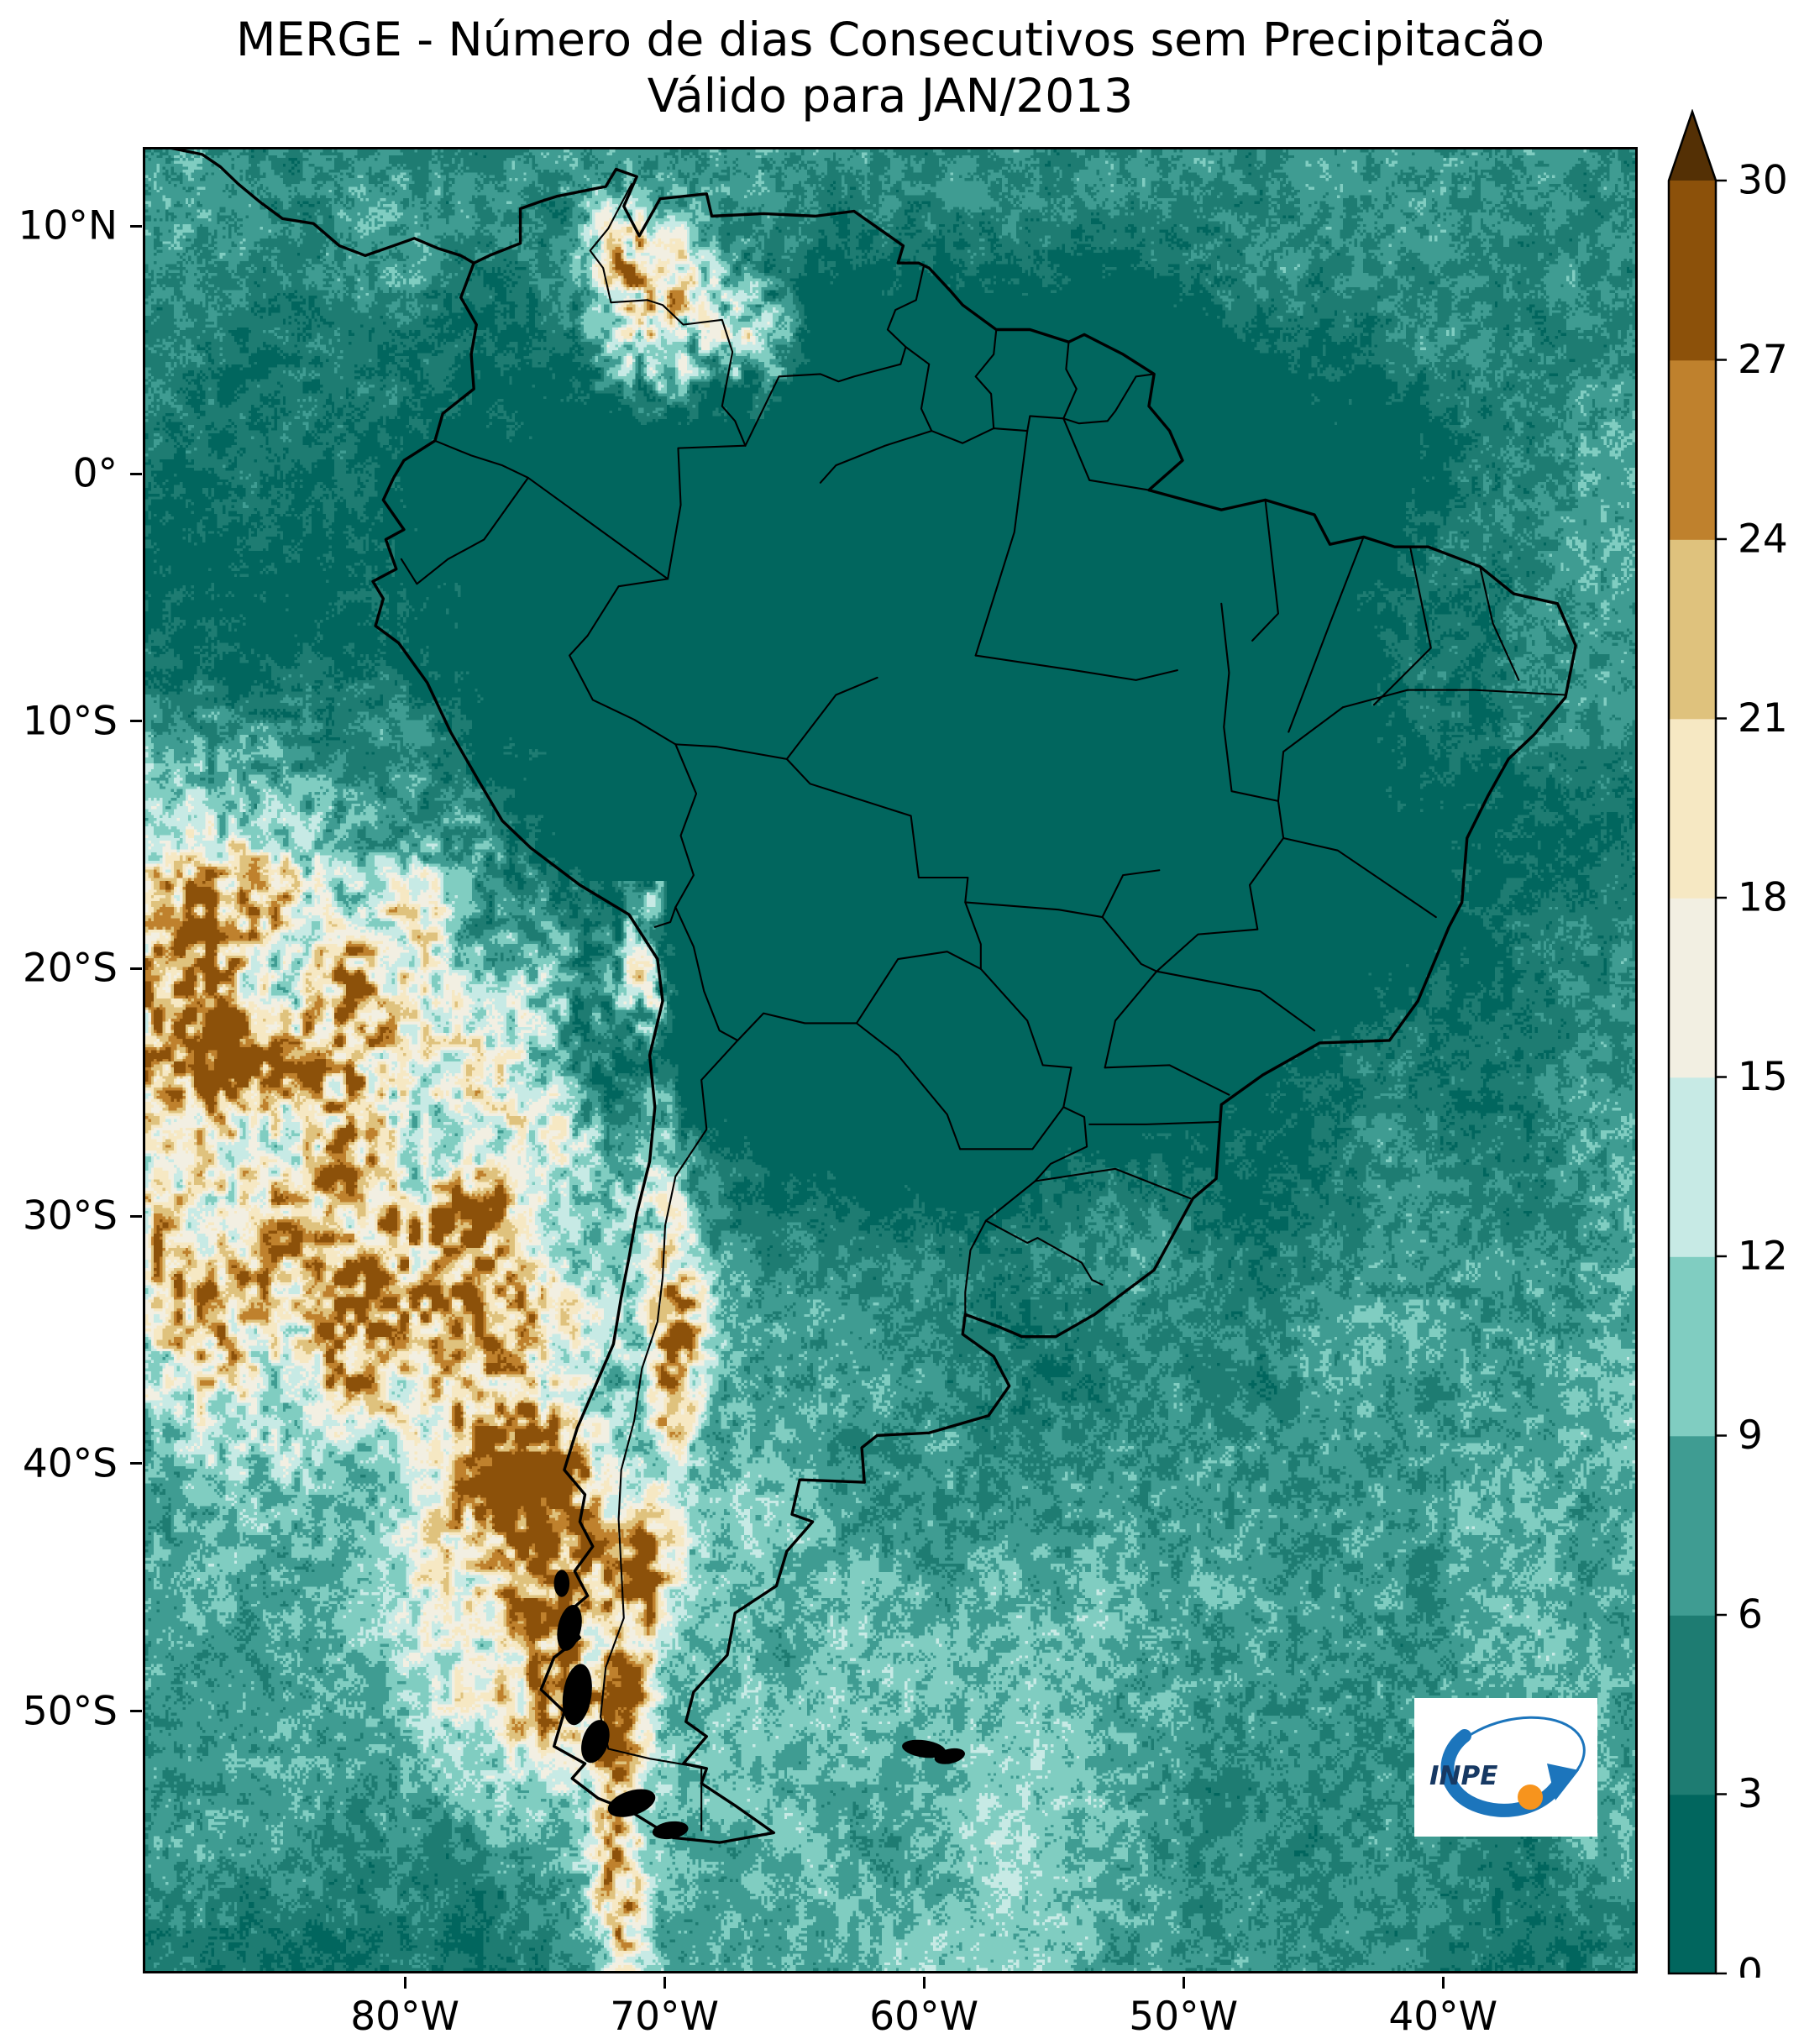 The width and height of the screenshot is (1804, 2044). Describe the element at coordinates (665, 2017) in the screenshot. I see `x-tick-label: 70°W` at that location.